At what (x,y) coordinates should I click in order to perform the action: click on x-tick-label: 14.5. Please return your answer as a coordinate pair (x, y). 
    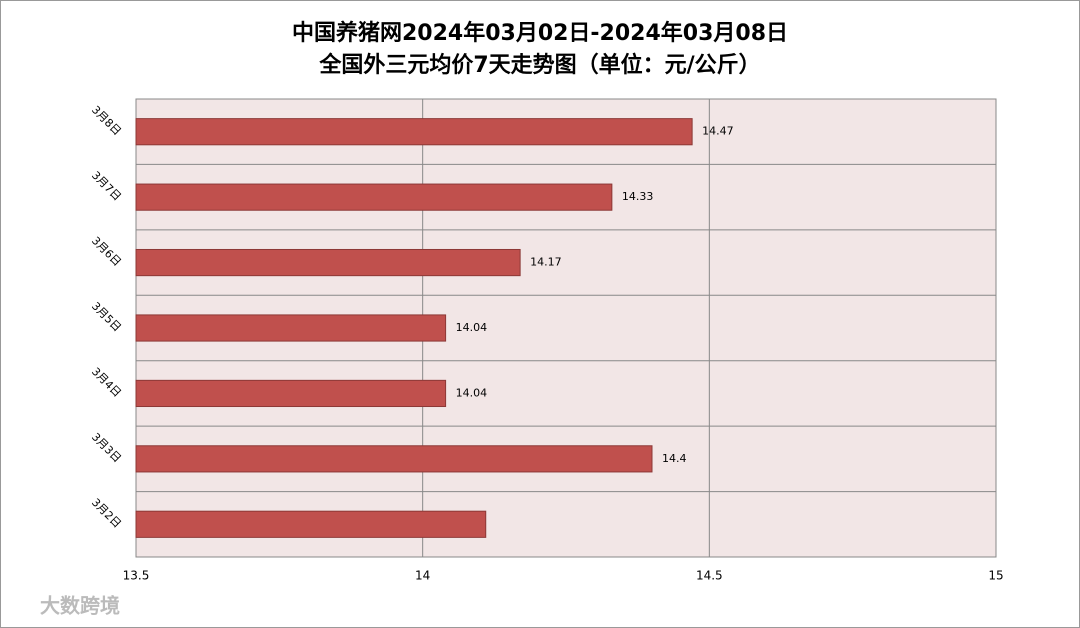
    Looking at the image, I should click on (709, 576).